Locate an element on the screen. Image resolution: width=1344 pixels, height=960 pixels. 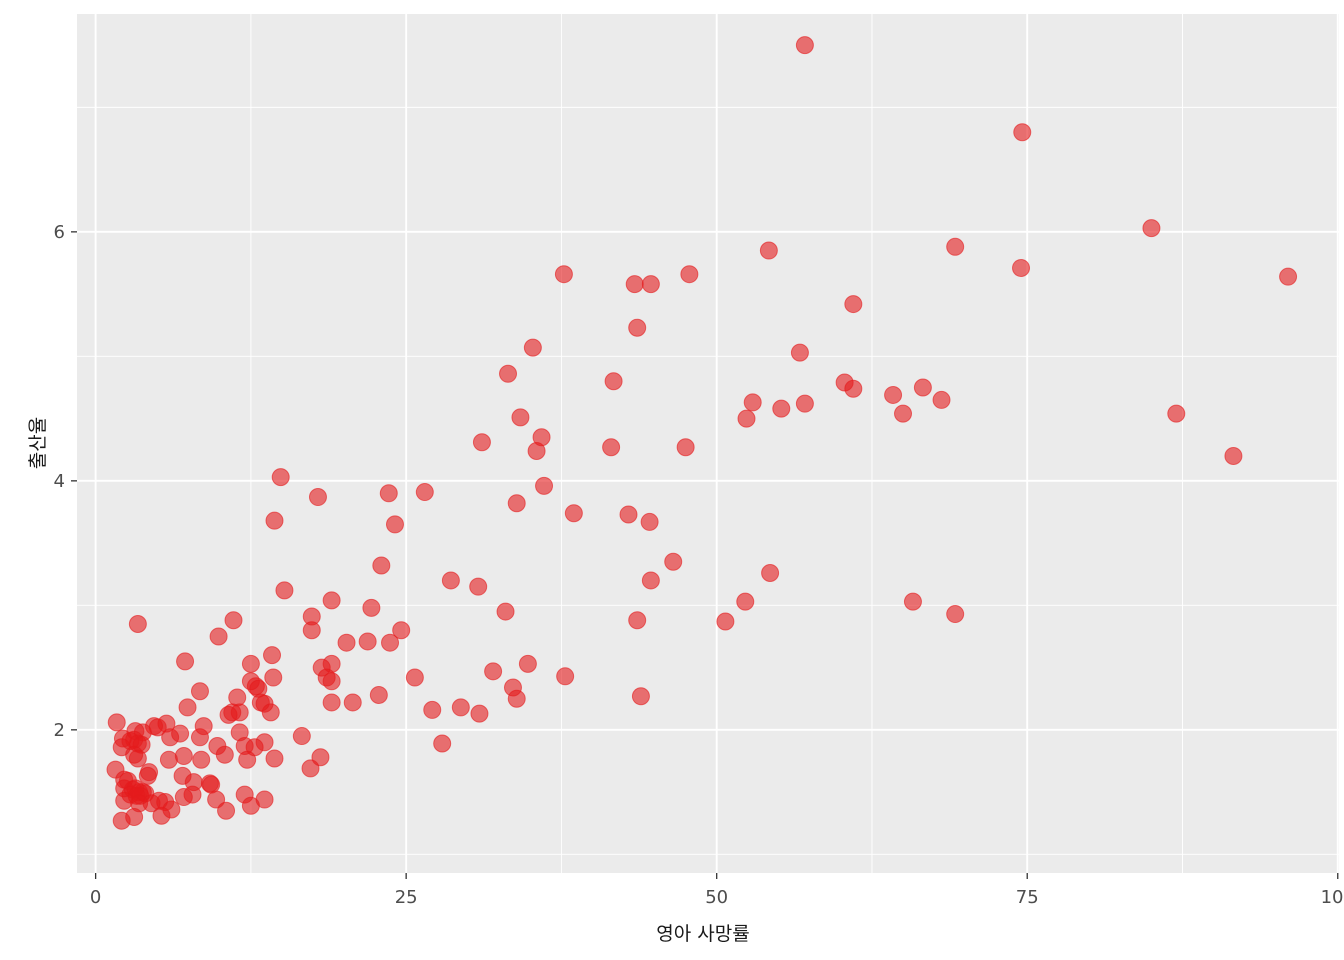
y-tick-label: 4 is located at coordinates (59, 481).